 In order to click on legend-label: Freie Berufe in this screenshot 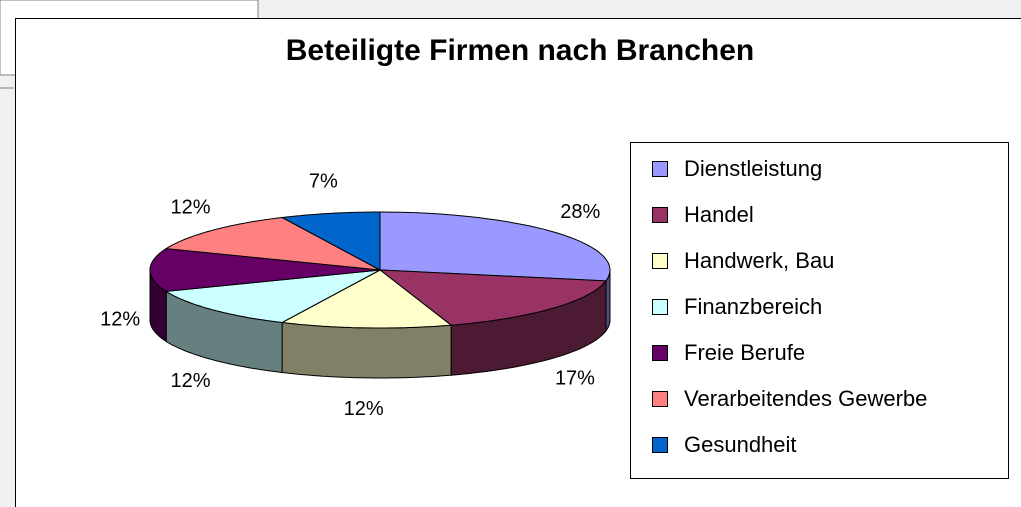, I will do `click(744, 352)`.